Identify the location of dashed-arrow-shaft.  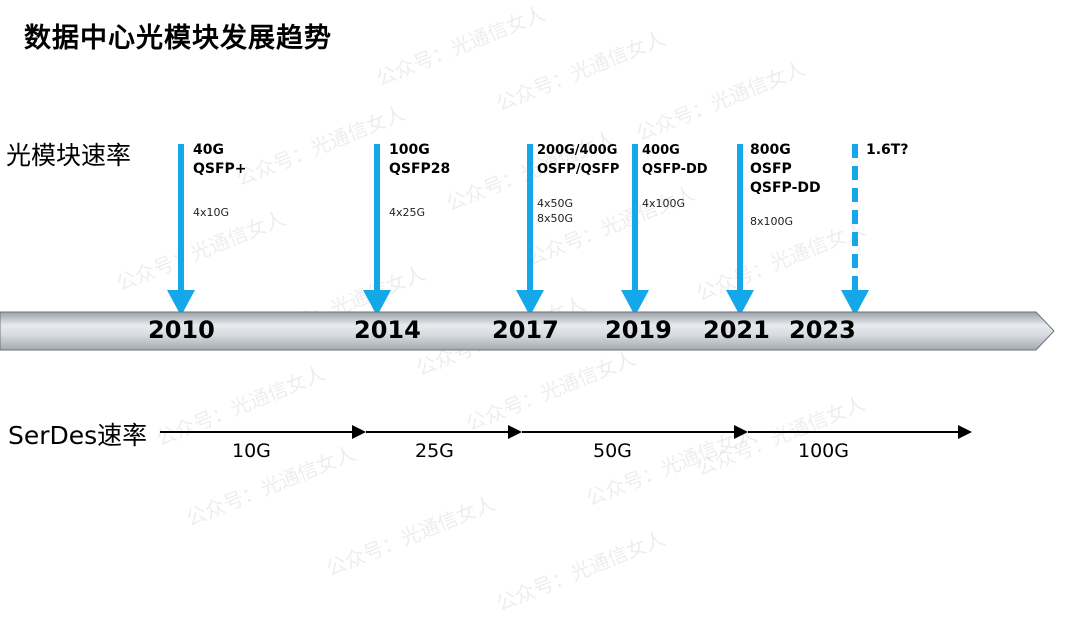
(855, 219).